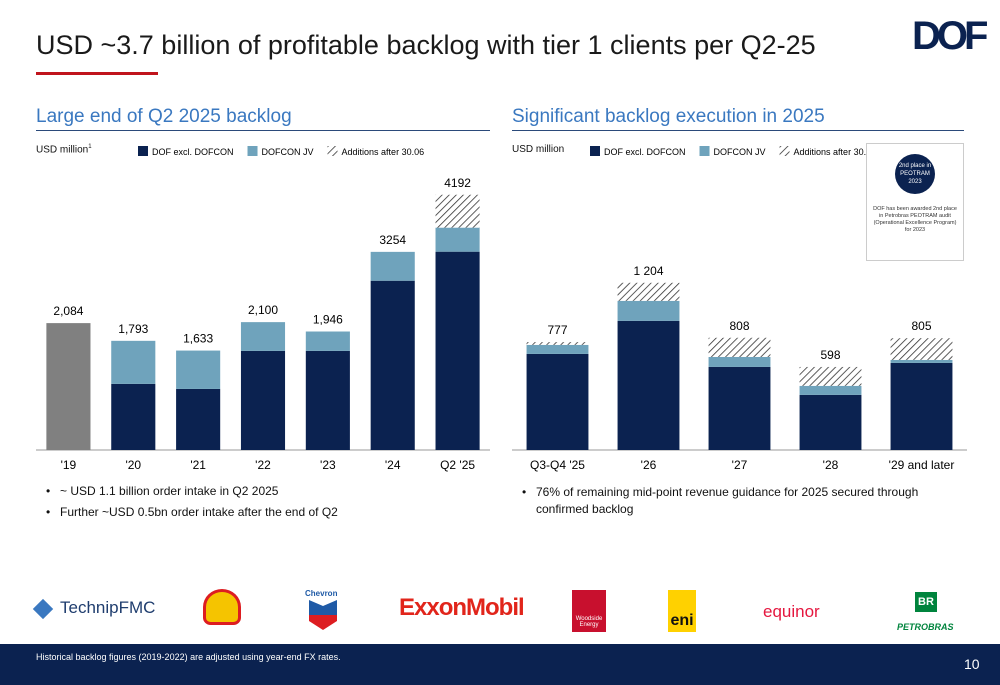  I want to click on total-label: 598, so click(830, 355).